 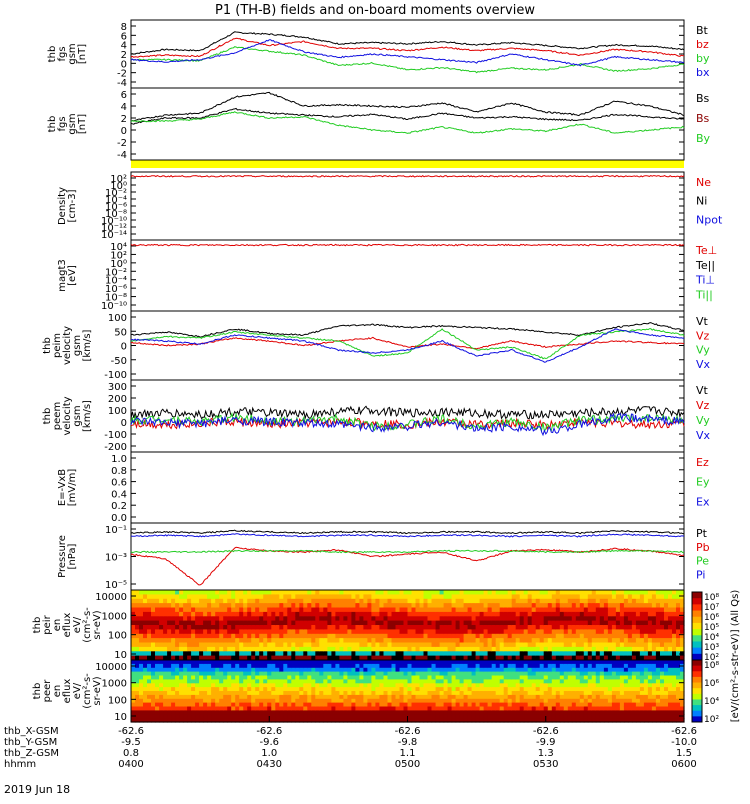 I want to click on colorbar-tick-label: 10⁸, so click(x=711, y=598).